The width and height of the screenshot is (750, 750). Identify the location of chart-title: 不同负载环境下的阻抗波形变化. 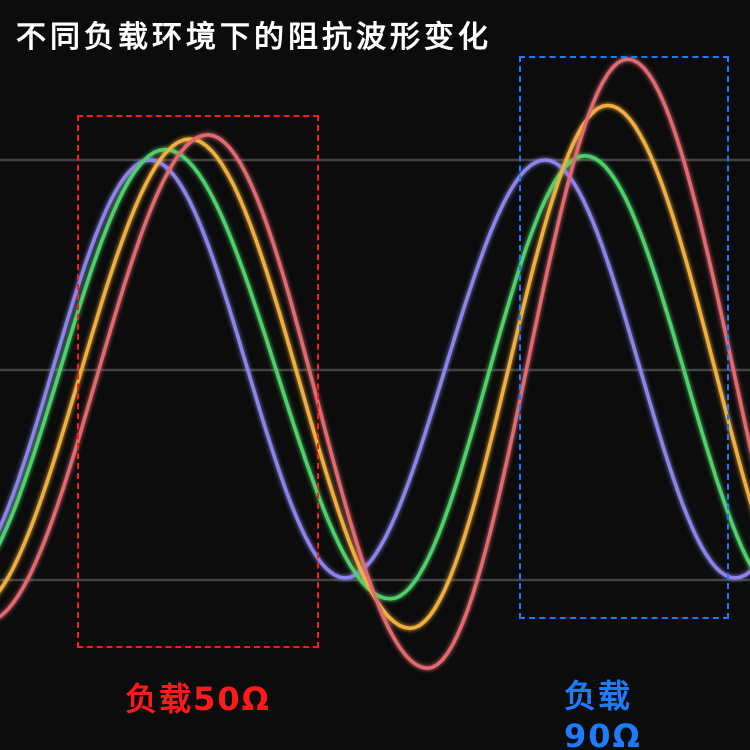
(254, 37).